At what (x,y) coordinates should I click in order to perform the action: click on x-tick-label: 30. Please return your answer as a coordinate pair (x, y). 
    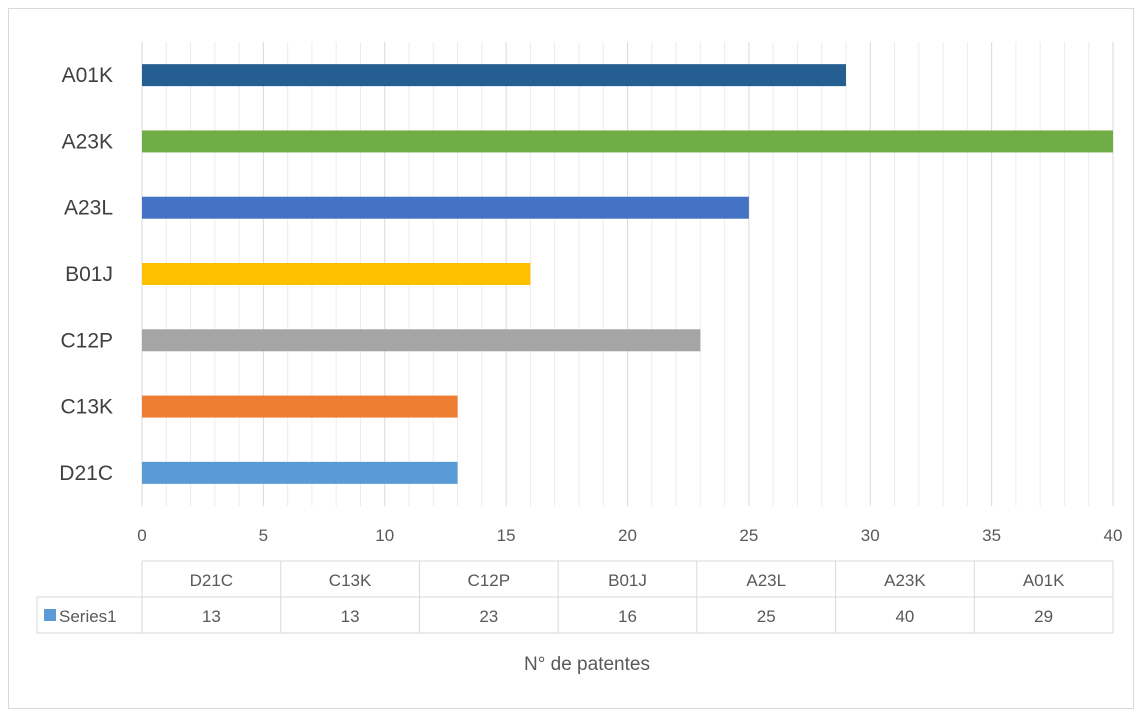
    Looking at the image, I should click on (870, 535).